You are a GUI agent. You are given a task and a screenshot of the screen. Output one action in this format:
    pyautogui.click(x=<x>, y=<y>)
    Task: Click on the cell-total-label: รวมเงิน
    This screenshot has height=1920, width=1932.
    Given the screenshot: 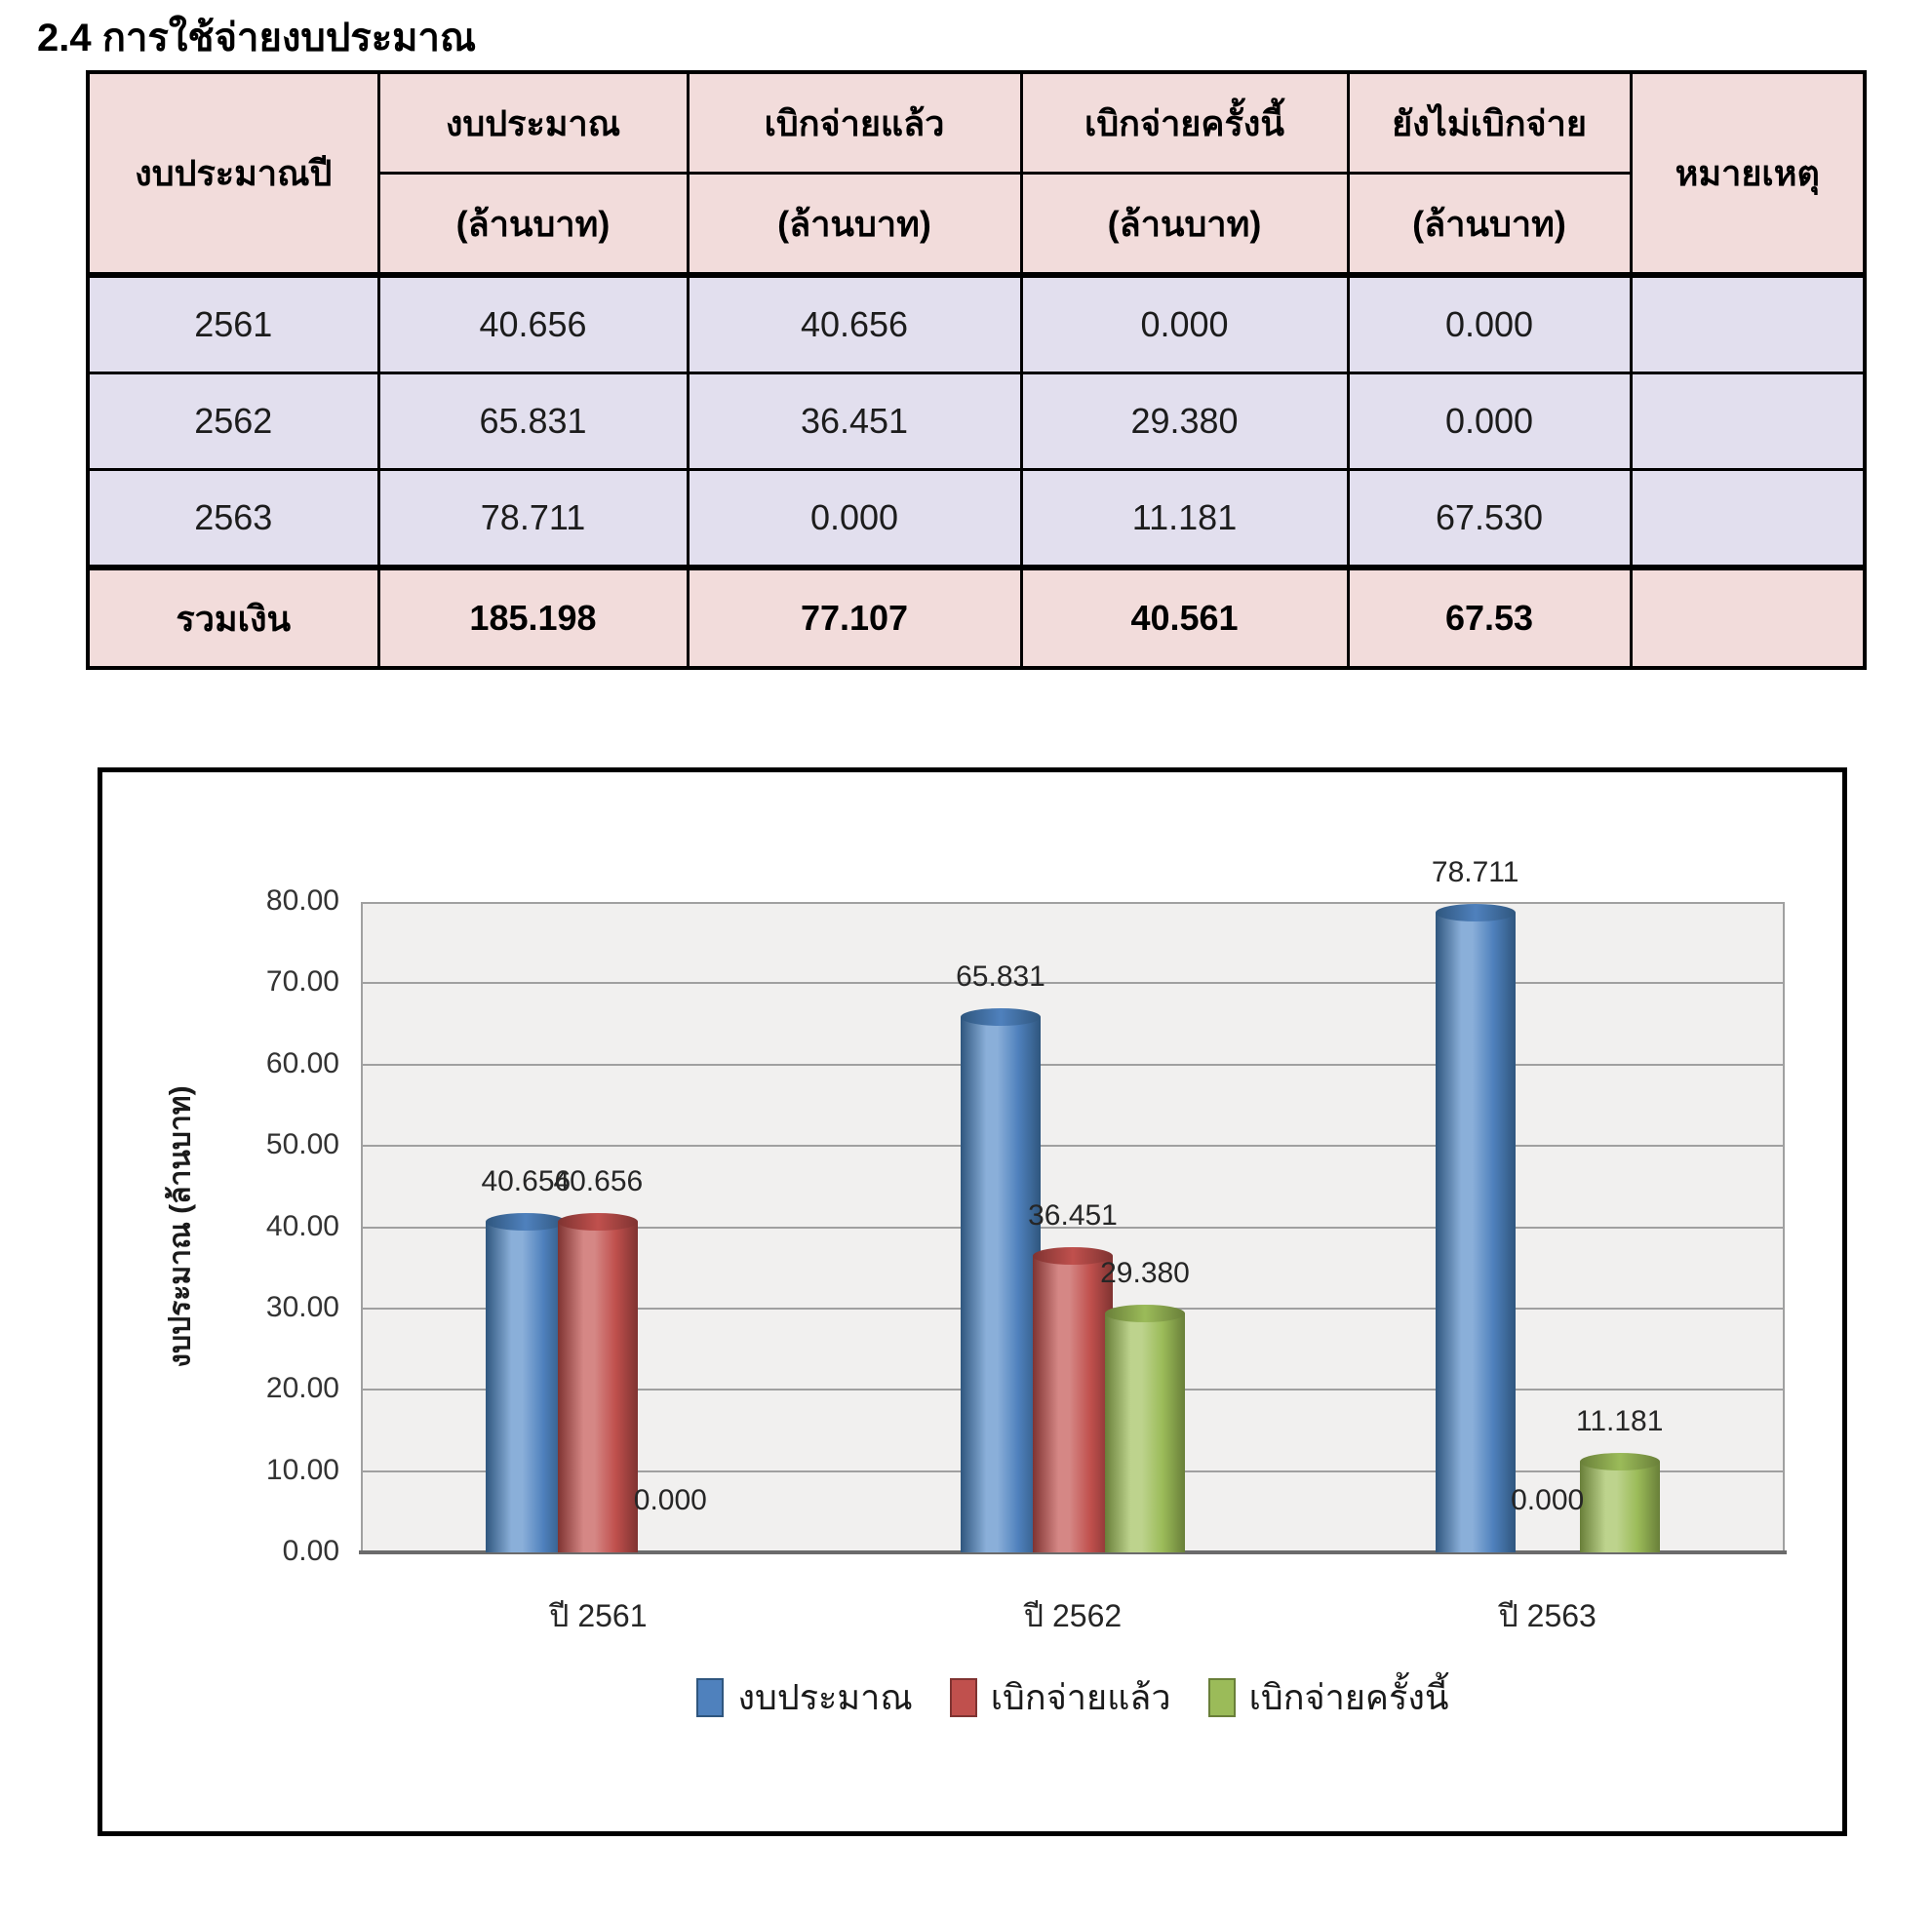 What is the action you would take?
    pyautogui.click(x=233, y=617)
    